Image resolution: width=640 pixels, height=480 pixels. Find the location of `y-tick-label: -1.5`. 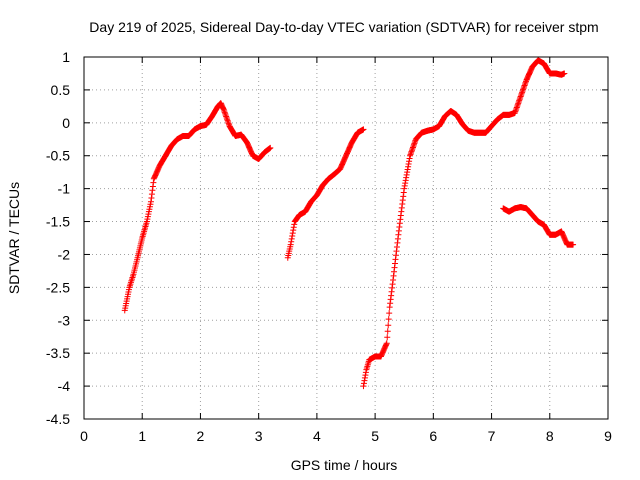

y-tick-label: -1.5 is located at coordinates (58, 222).